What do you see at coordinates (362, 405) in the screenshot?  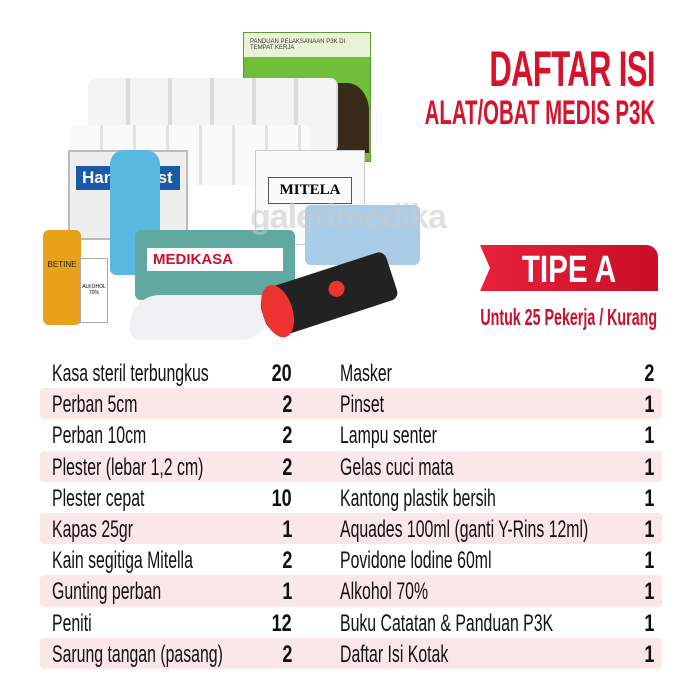 I see `item-name-text: Pinset` at bounding box center [362, 405].